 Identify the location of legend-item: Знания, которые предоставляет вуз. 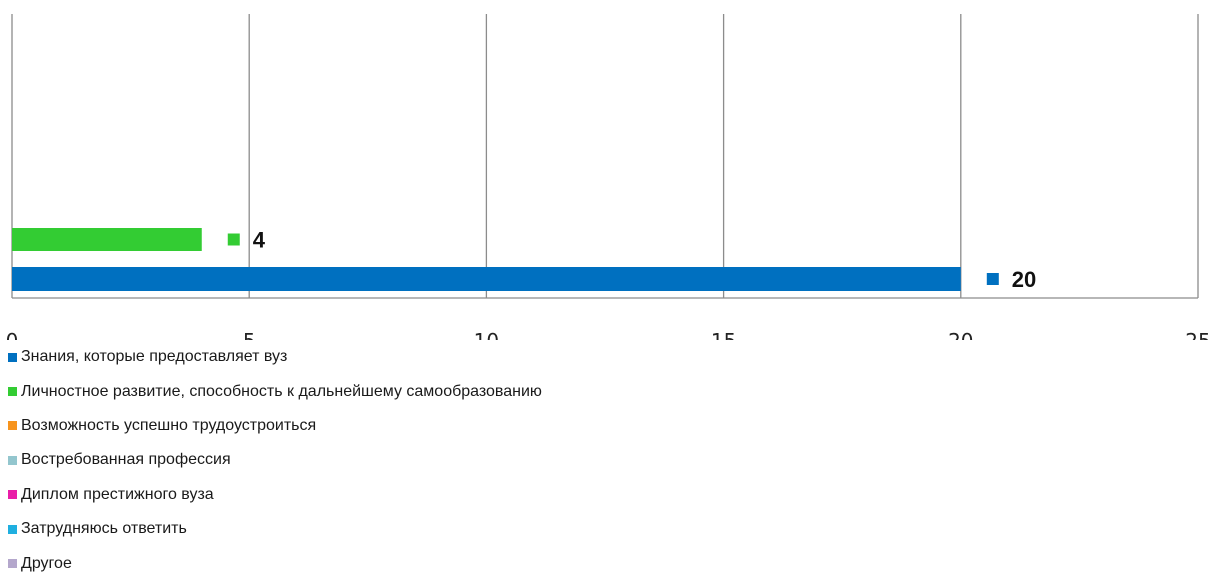
(275, 357).